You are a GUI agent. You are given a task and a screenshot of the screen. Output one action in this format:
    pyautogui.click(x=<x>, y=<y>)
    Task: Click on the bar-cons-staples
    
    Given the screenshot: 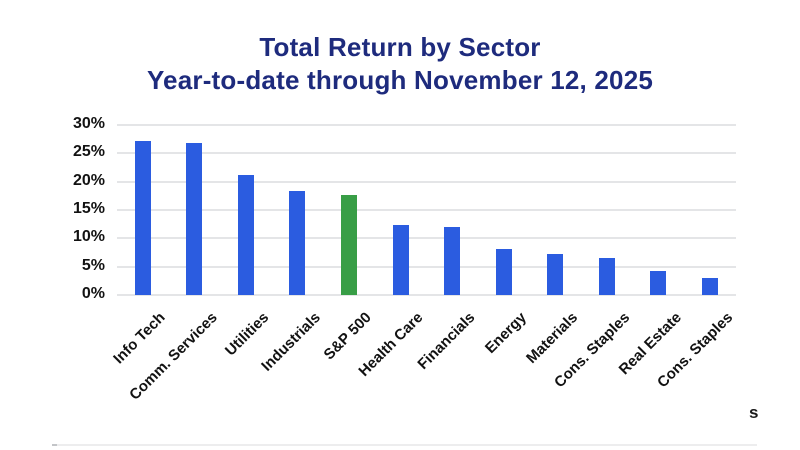 What is the action you would take?
    pyautogui.click(x=606, y=276)
    